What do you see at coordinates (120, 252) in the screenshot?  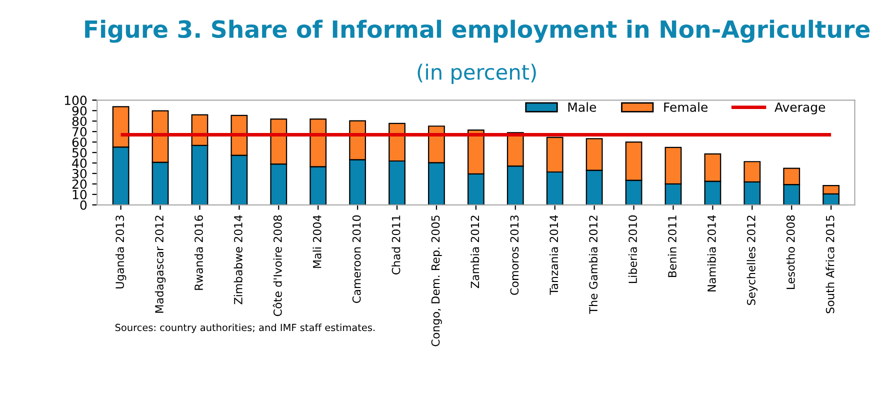 I see `x-tick-label: Uganda 2013` at bounding box center [120, 252].